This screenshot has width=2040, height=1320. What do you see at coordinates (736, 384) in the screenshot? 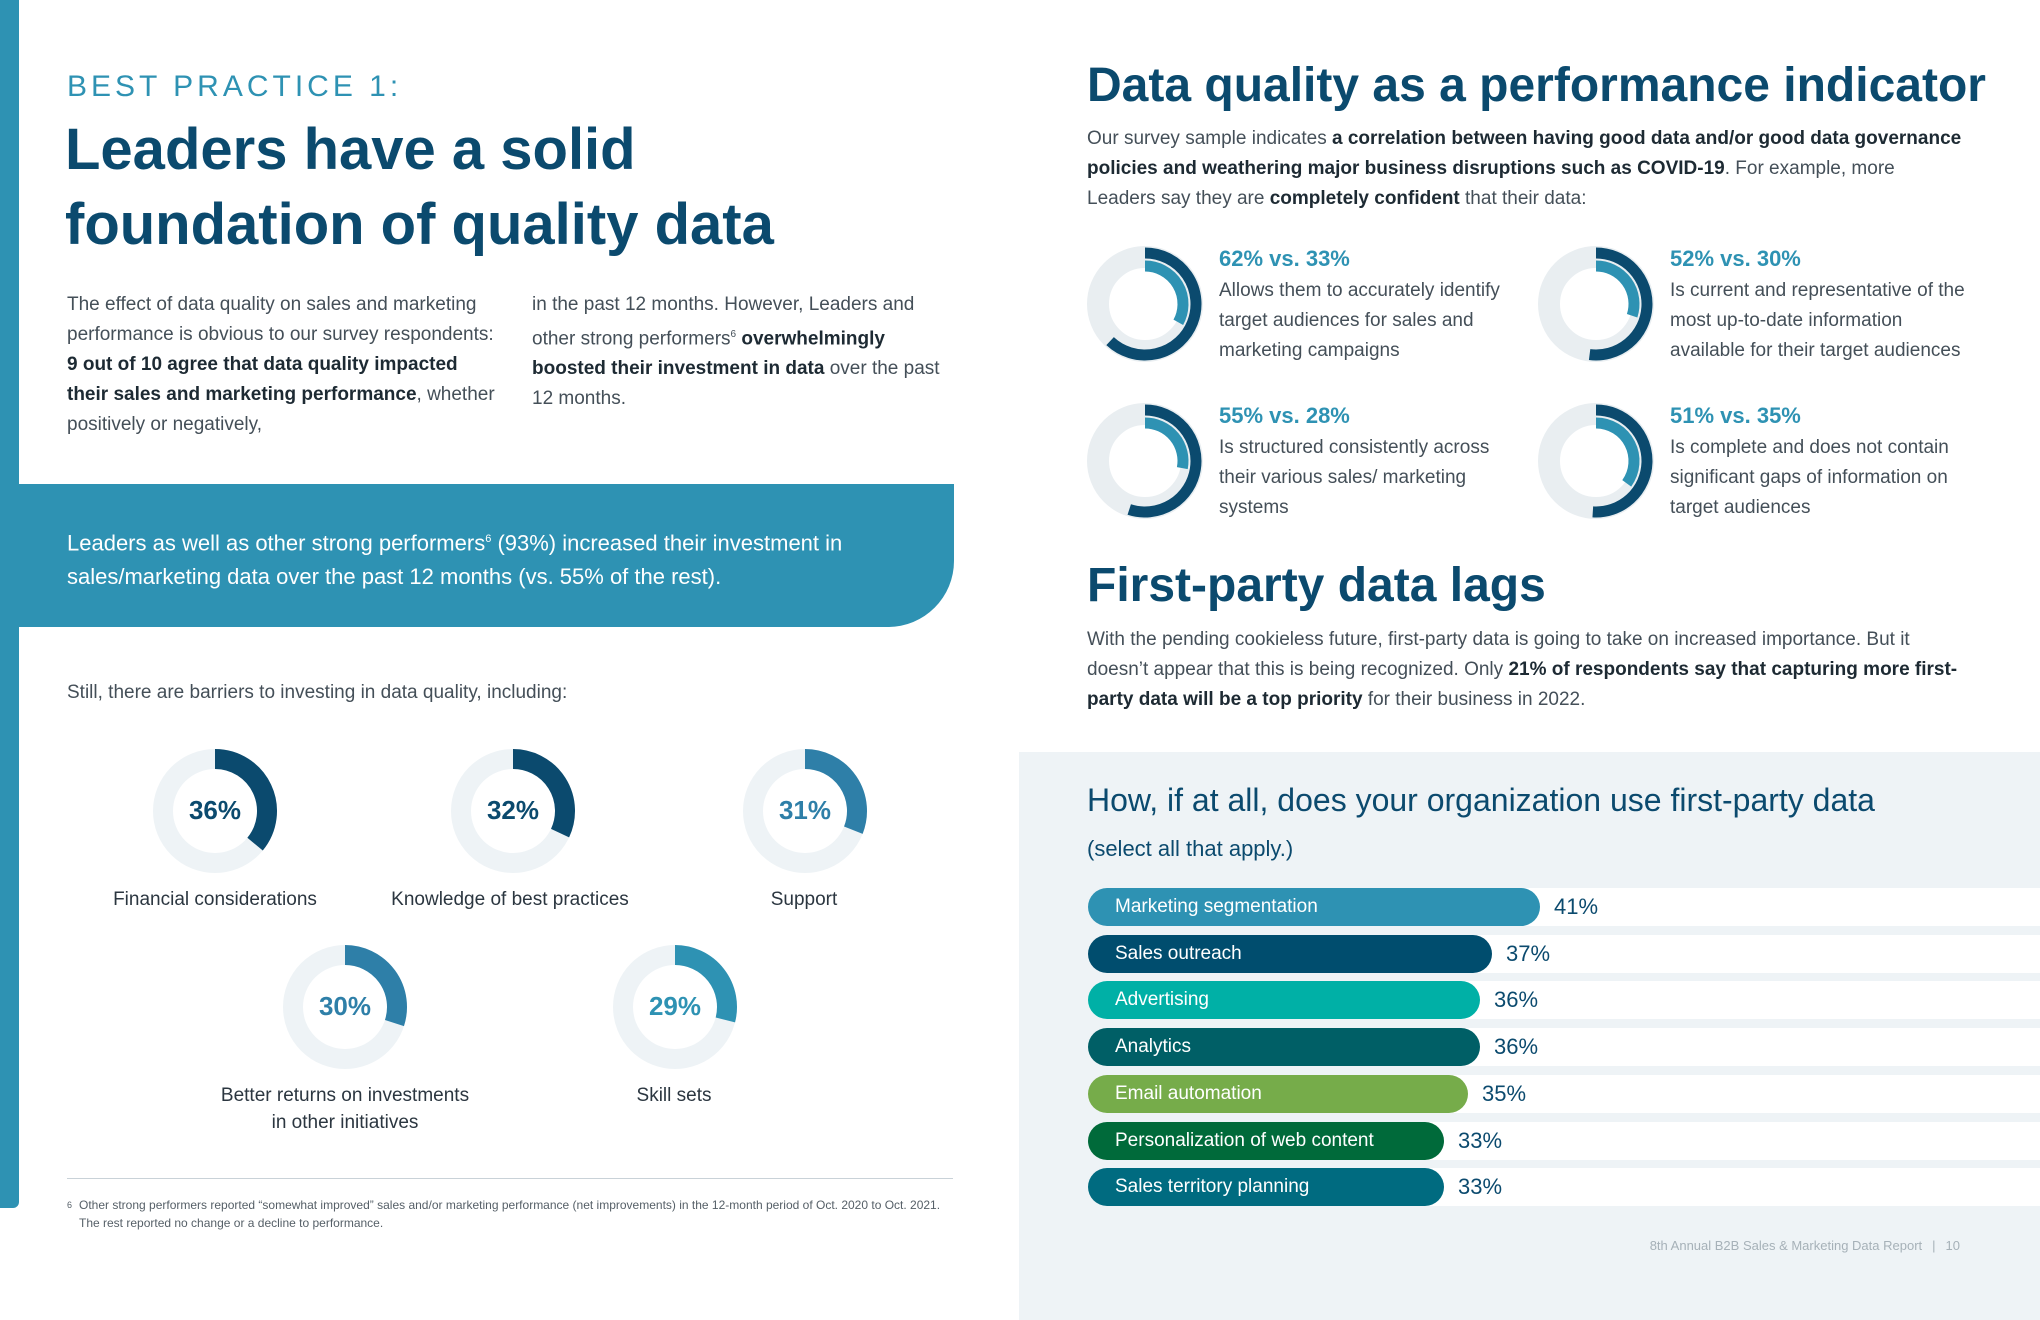
I see `intro-text: over the past 12 months.` at bounding box center [736, 384].